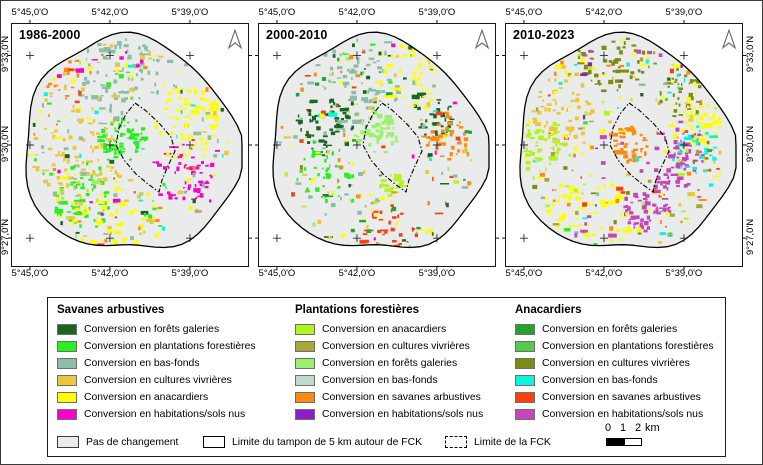 This screenshot has height=465, width=763. Describe the element at coordinates (50, 35) in the screenshot. I see `panel-title: 1986-2000` at that location.